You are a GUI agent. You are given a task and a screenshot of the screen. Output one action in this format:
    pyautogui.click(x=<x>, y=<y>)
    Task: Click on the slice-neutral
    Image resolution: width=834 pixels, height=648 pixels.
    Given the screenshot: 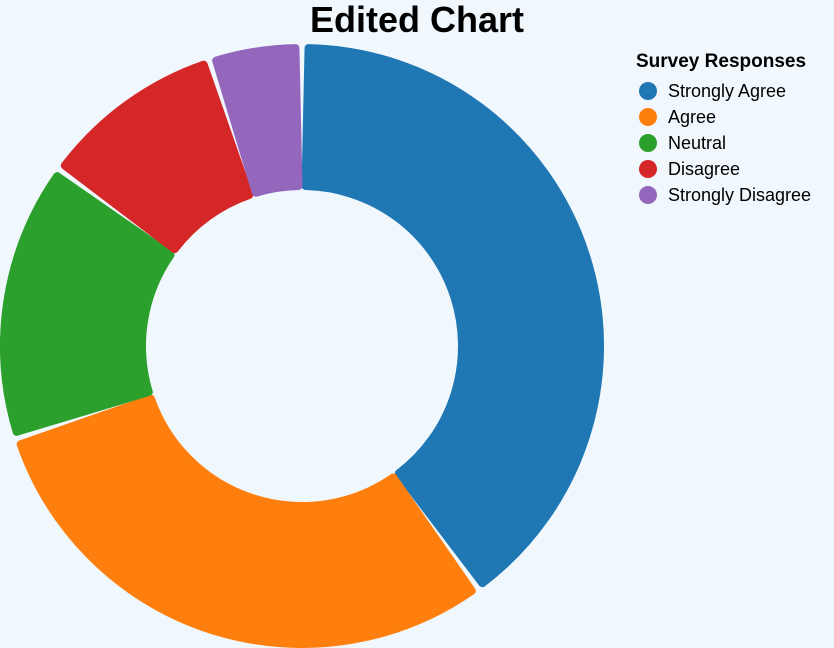 What is the action you would take?
    pyautogui.click(x=87, y=304)
    